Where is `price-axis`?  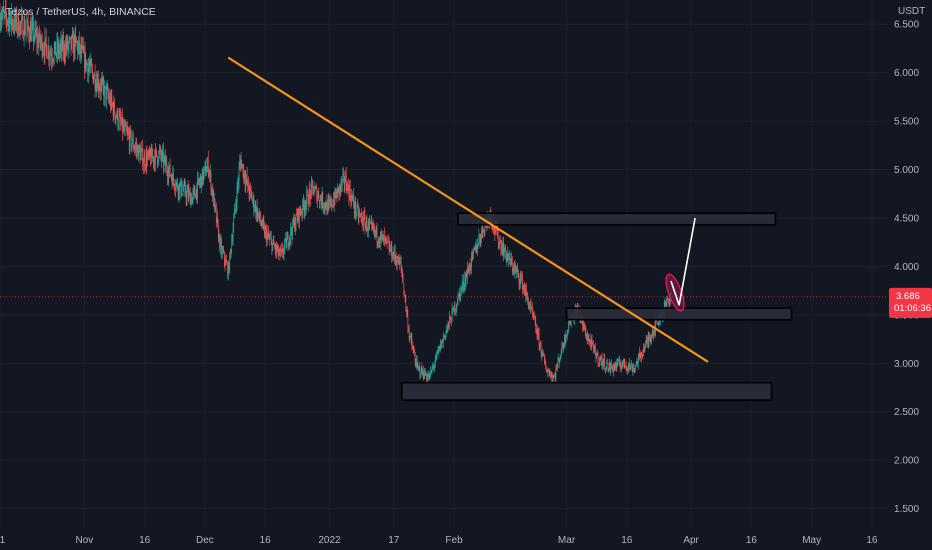 price-axis is located at coordinates (910, 275).